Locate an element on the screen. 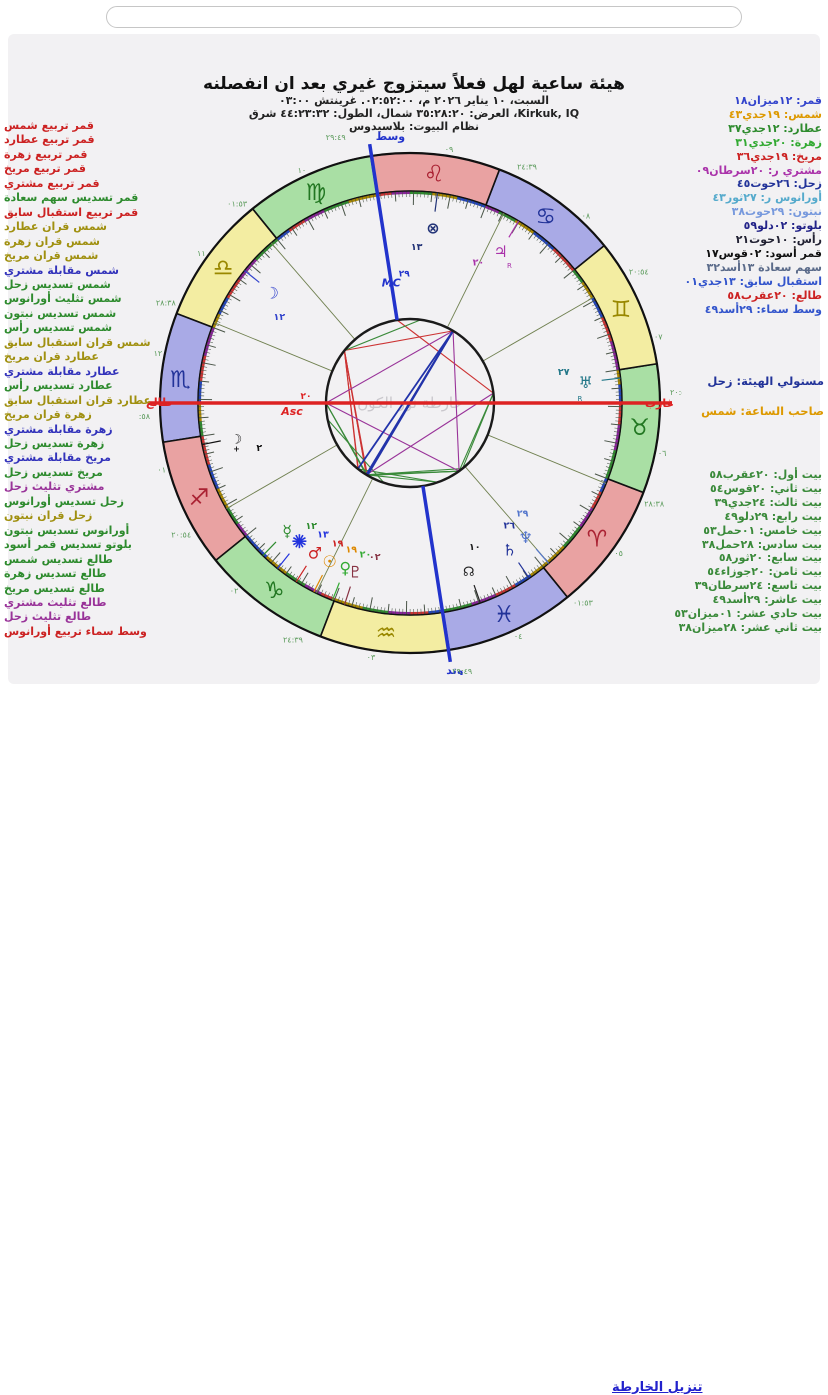 The width and height of the screenshot is (828, 1395). sun-degree-label: ١٩ is located at coordinates (351, 550).